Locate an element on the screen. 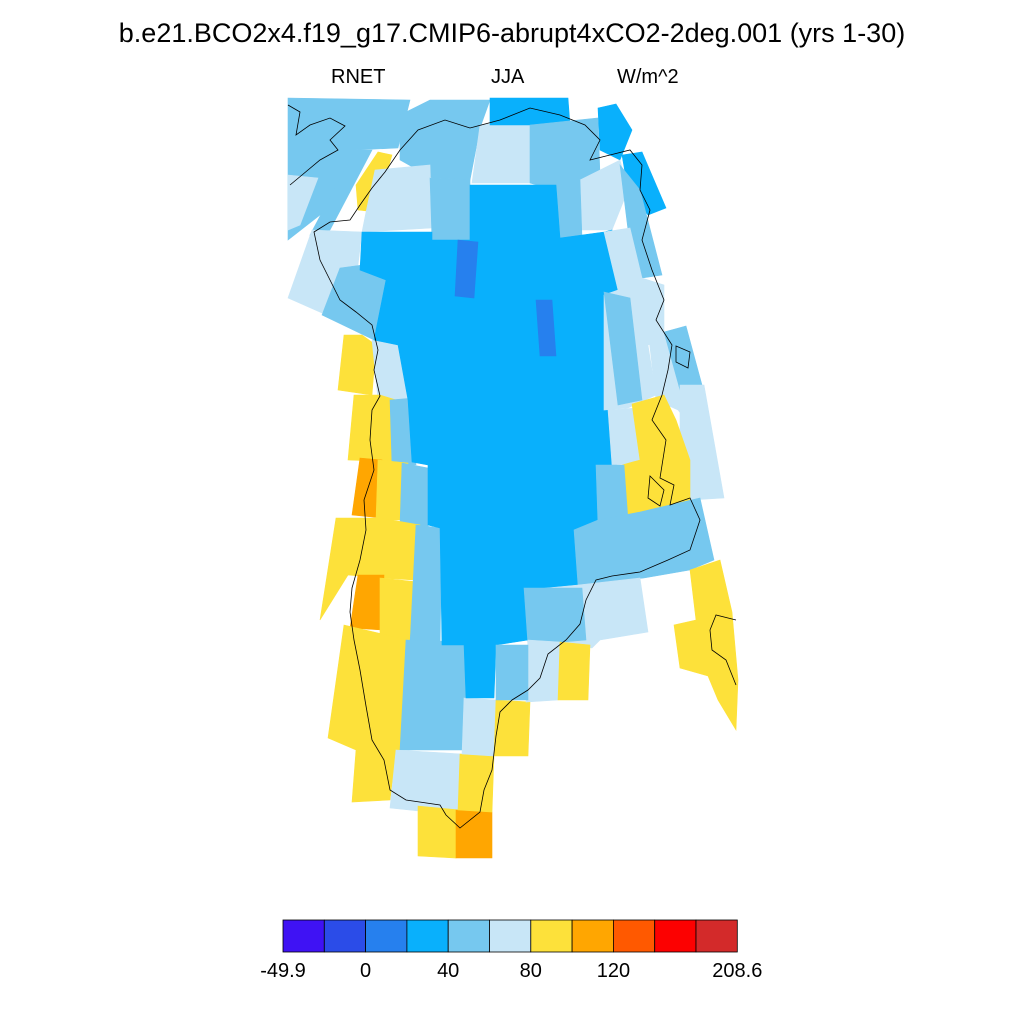  map-cells-interior is located at coordinates (494, 441).